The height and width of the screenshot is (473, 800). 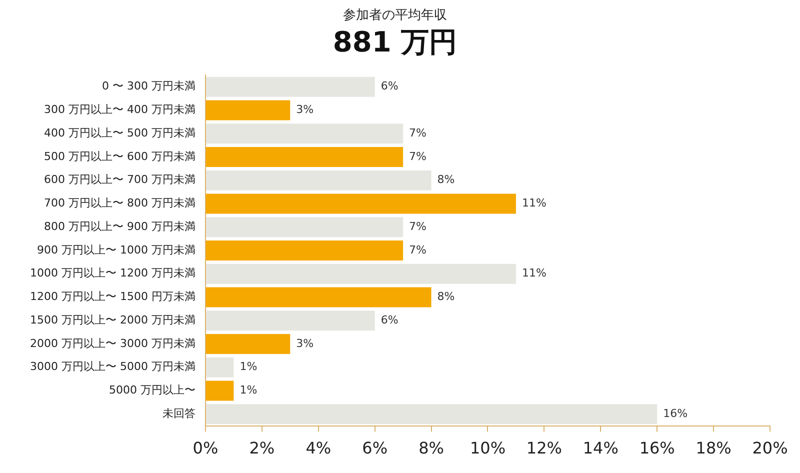 I want to click on y-tick-label: 600 万円以上〜 700 万円未満, so click(x=120, y=179).